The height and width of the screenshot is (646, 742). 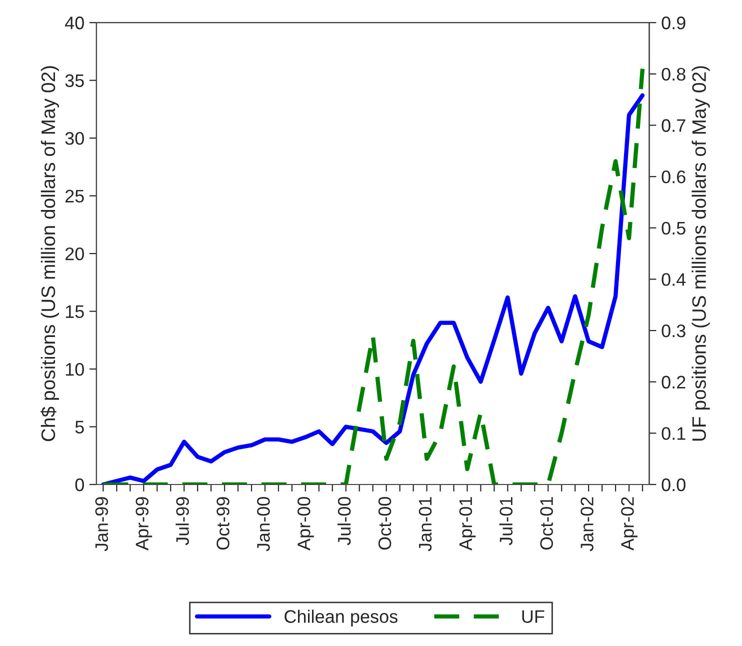 I want to click on y2-tick-label: 0.7, so click(x=674, y=125).